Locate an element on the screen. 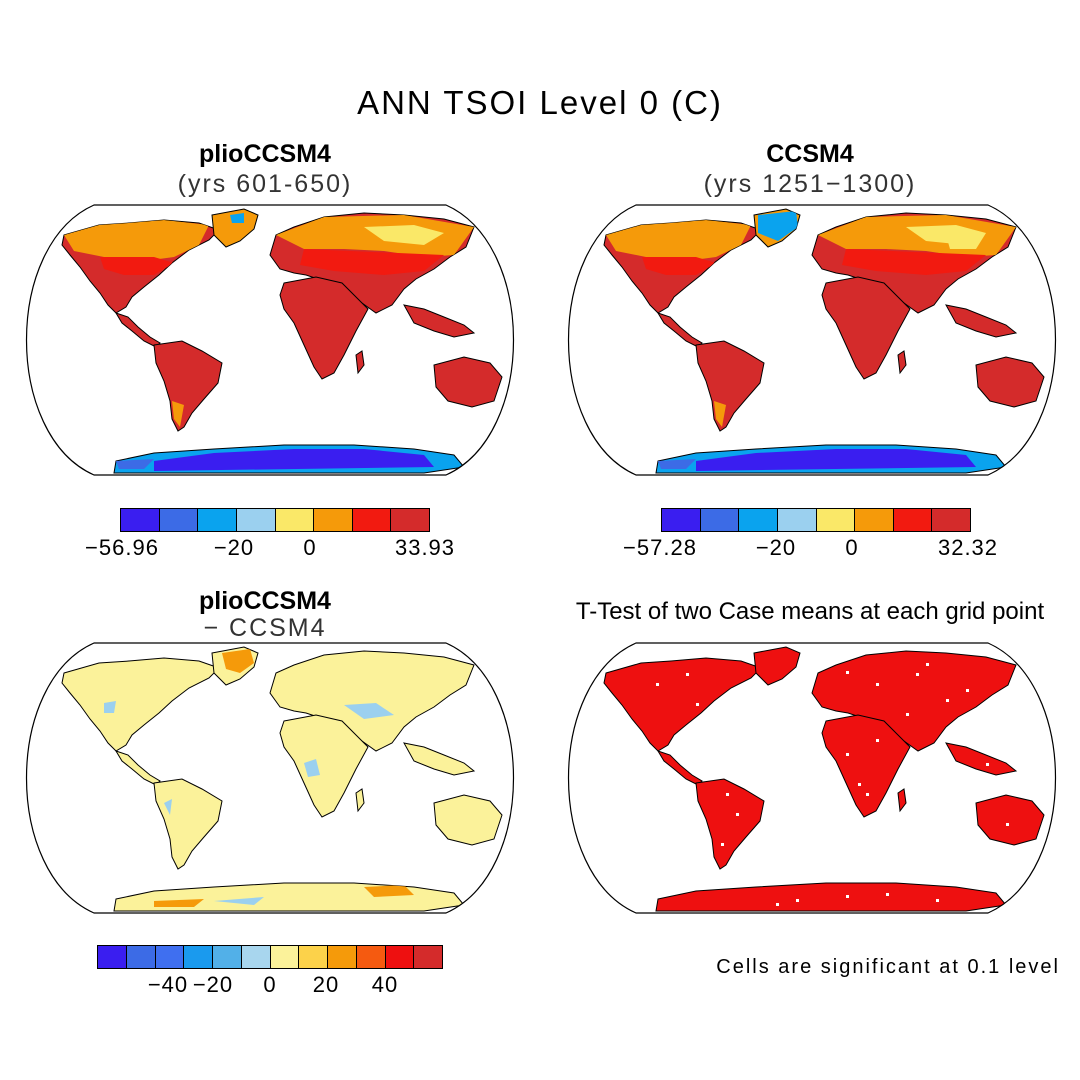 Image resolution: width=1080 pixels, height=1080 pixels. map-ttest is located at coordinates (812, 778).